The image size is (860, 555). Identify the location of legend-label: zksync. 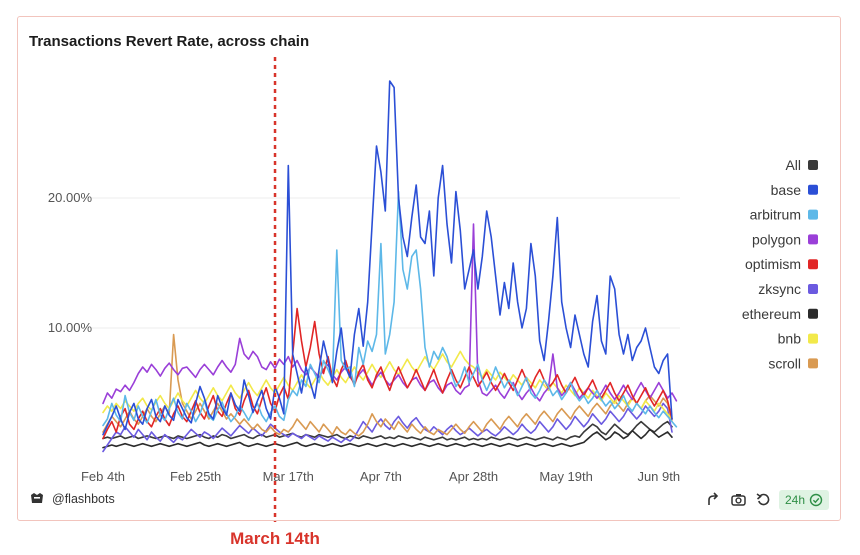
(779, 289).